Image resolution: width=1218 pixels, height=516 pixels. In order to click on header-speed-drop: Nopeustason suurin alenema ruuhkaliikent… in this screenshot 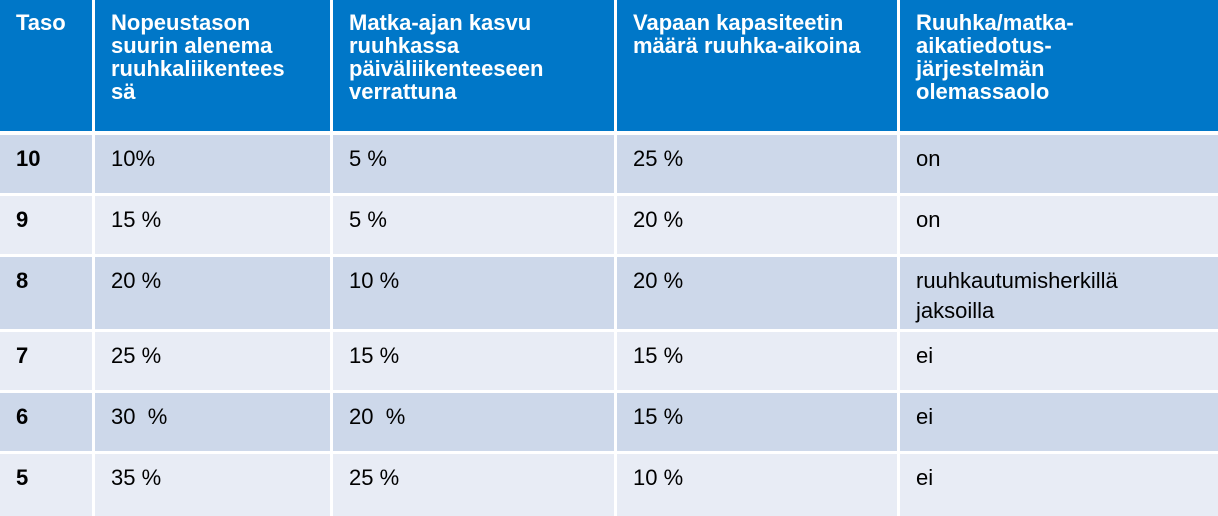, I will do `click(214, 67)`.